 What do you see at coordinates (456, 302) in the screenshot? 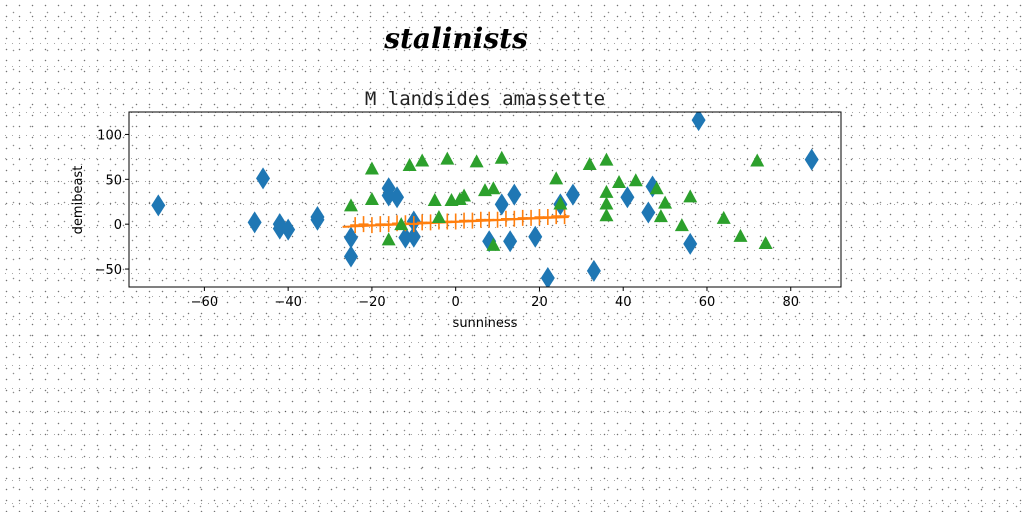
I see `x-tick-label: 0` at bounding box center [456, 302].